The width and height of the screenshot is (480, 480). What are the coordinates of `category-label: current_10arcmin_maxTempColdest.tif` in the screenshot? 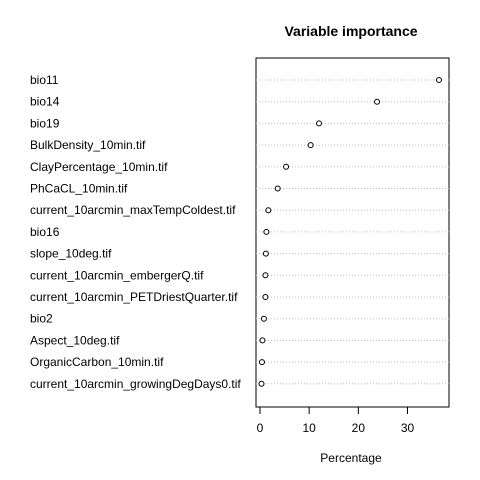 It's located at (133, 210).